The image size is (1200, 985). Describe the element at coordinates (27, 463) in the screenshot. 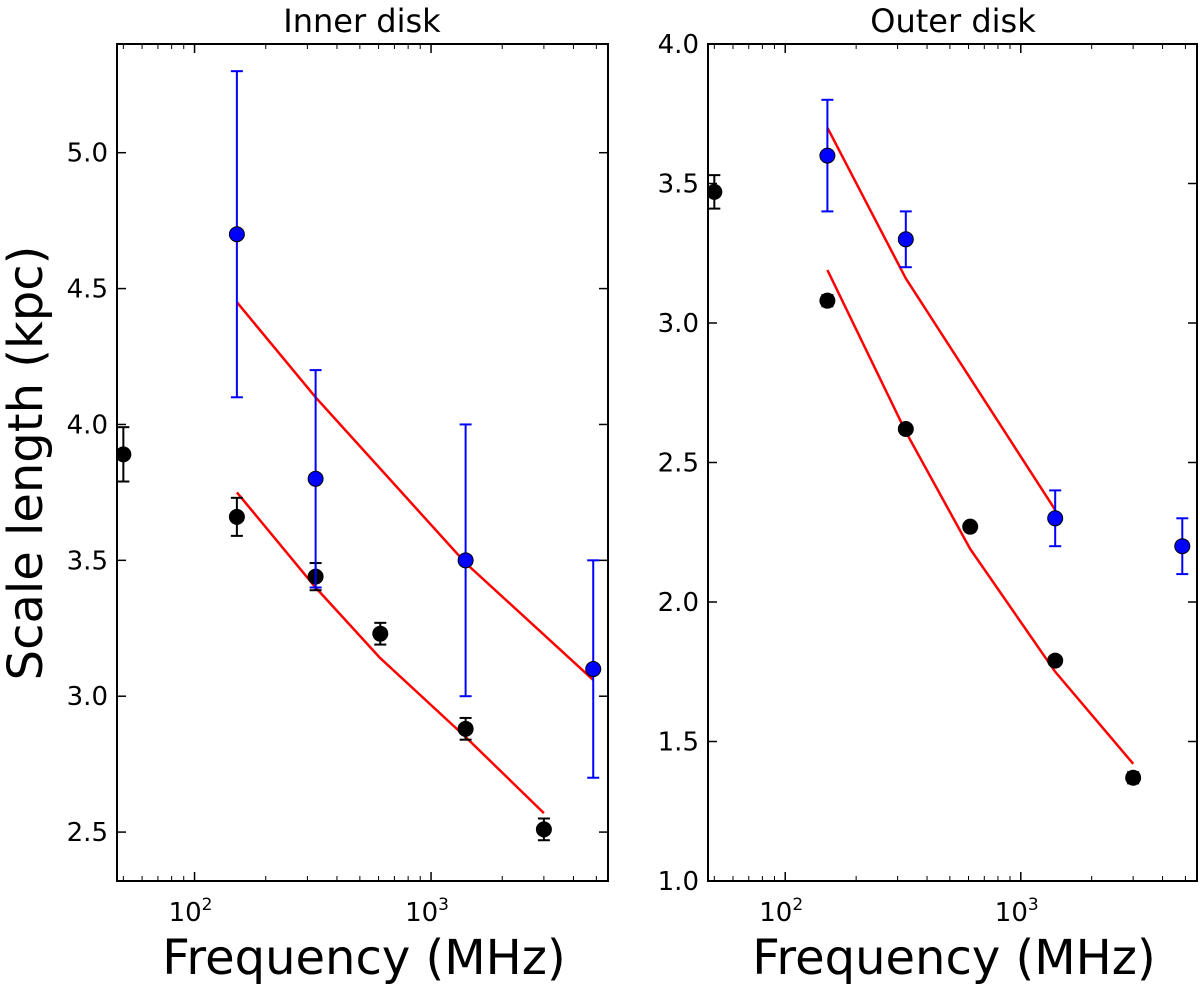

I see `y-axis-label: Scale length (kpc)` at that location.